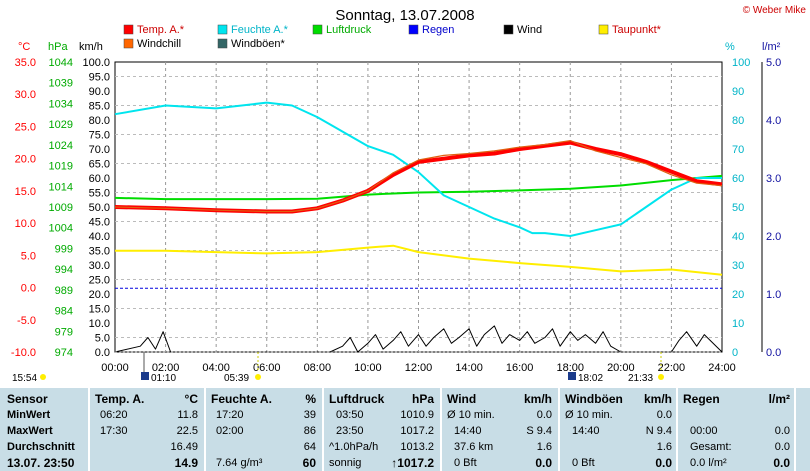  What do you see at coordinates (738, 295) in the screenshot?
I see `humidity-axis-tick: 20` at bounding box center [738, 295].